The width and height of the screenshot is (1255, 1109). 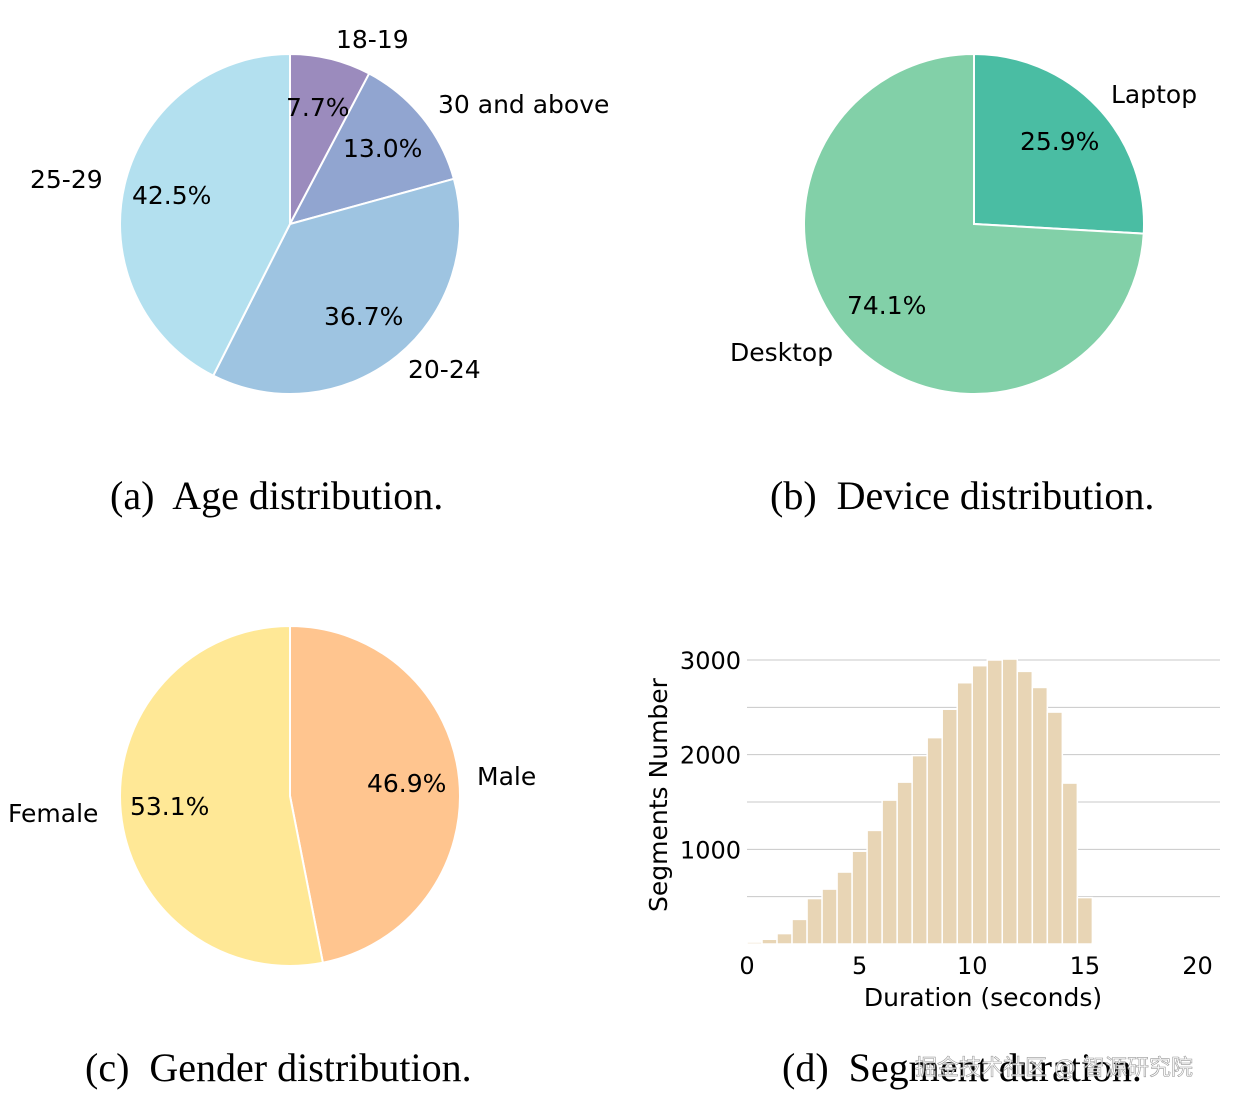 I want to click on pie-gender-label-female: Female, so click(x=53, y=813).